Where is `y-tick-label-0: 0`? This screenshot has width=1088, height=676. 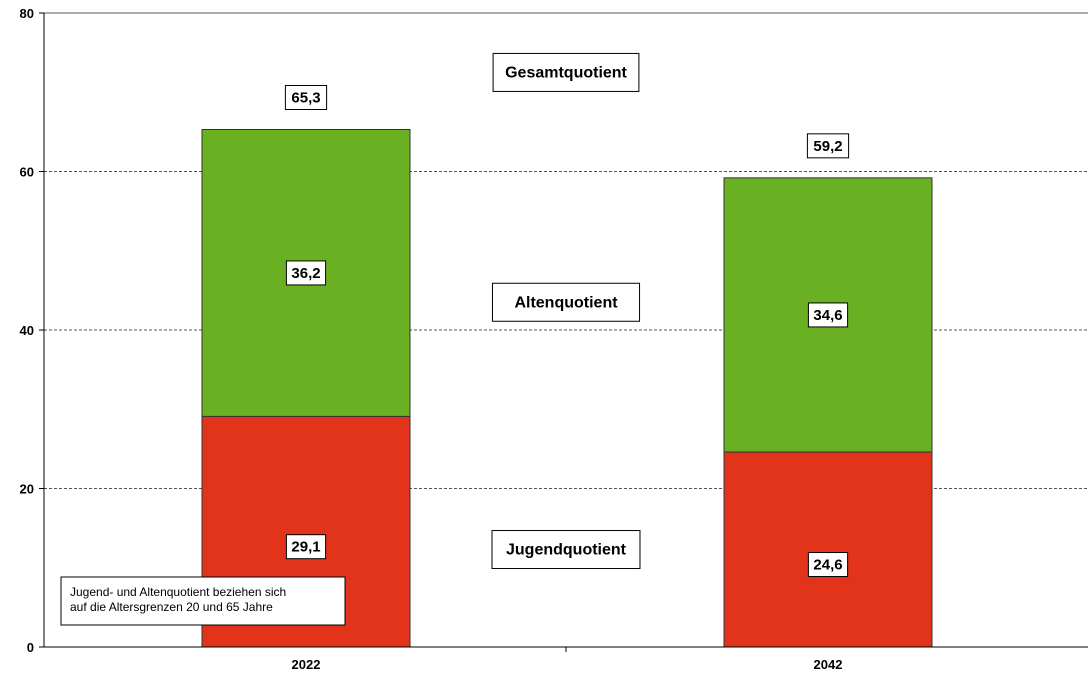
y-tick-label-0: 0 is located at coordinates (30, 647).